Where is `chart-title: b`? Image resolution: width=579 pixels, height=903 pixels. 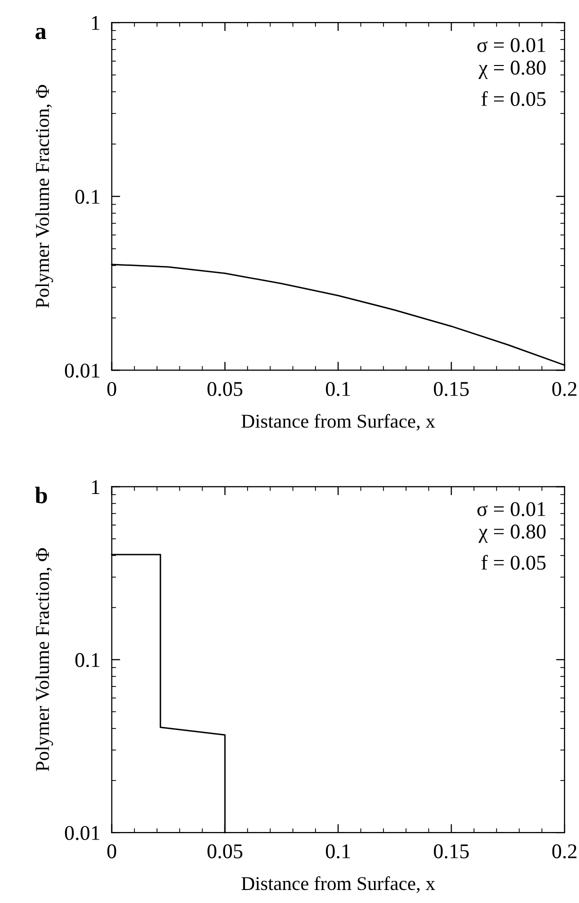 chart-title: b is located at coordinates (41, 495).